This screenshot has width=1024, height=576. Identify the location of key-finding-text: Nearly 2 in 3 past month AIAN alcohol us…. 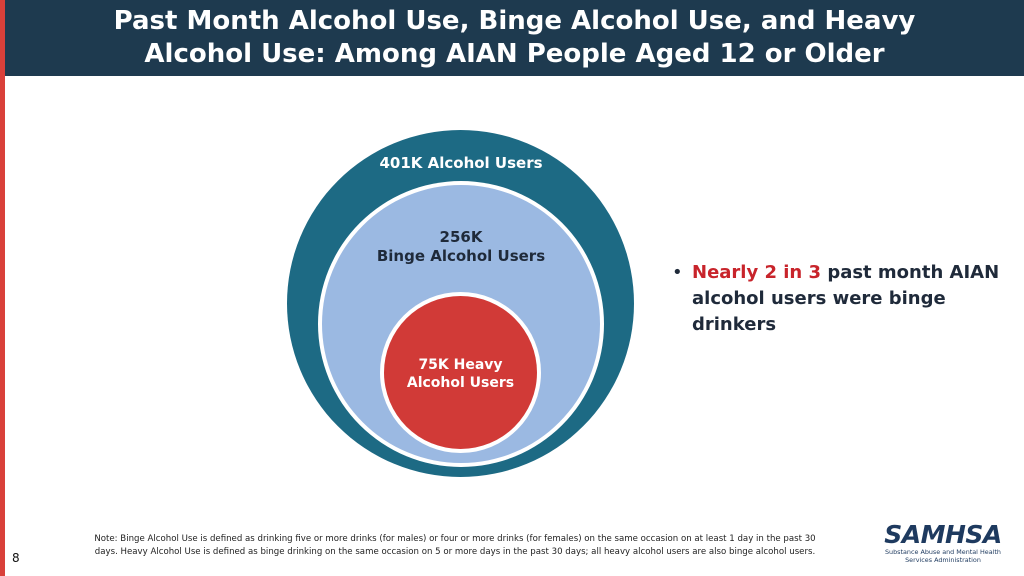
(847, 299).